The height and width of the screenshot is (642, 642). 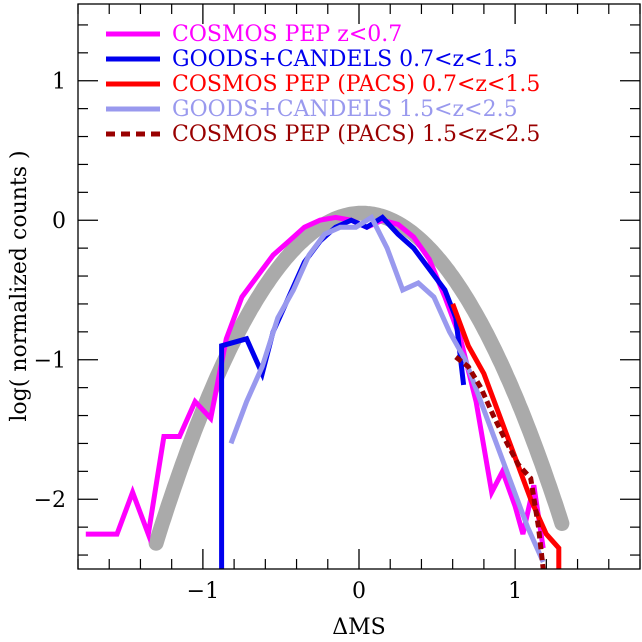 What do you see at coordinates (59, 221) in the screenshot?
I see `y-tick-label: 0` at bounding box center [59, 221].